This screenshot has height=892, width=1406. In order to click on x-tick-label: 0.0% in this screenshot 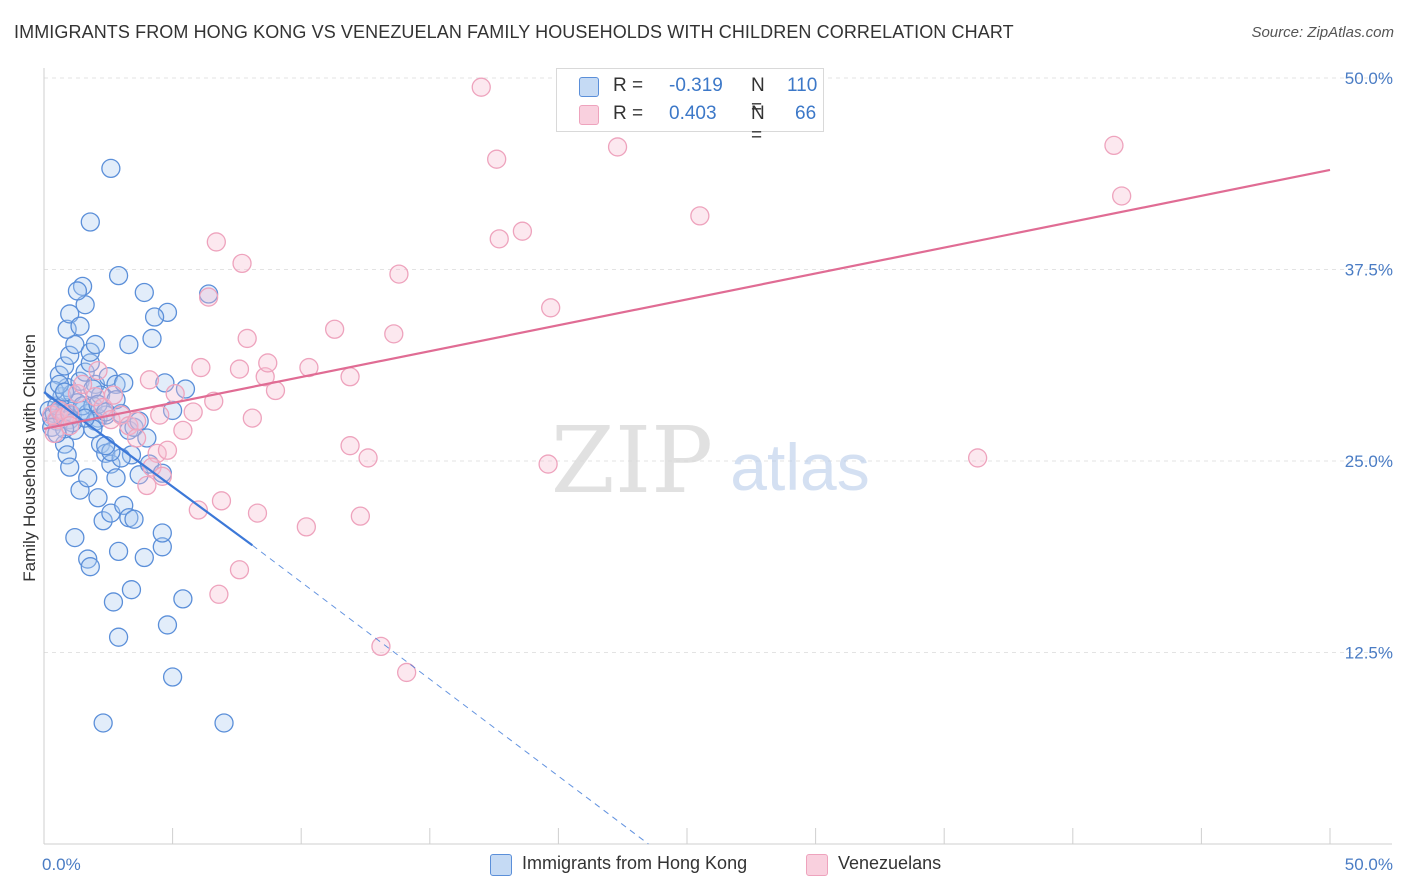, I will do `click(61, 864)`.